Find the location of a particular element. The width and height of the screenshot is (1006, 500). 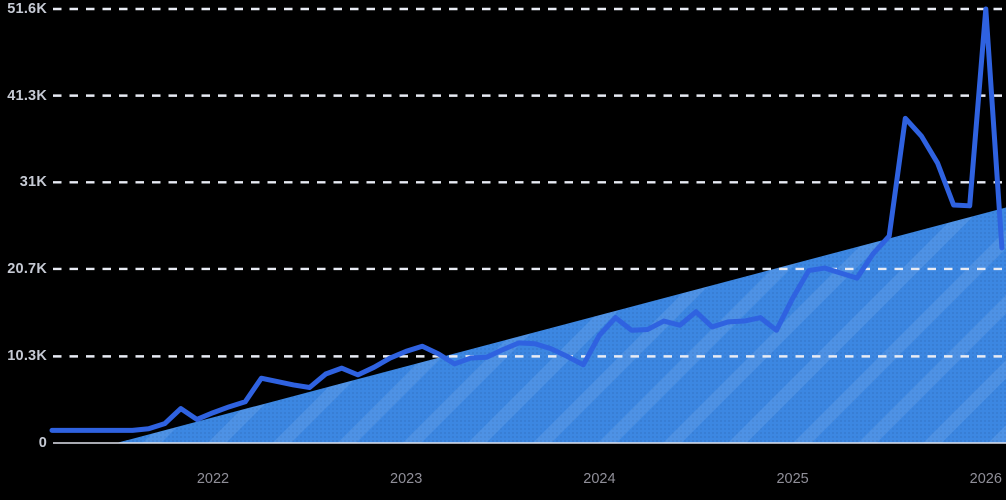

y-tick-label: 31K is located at coordinates (33, 182).